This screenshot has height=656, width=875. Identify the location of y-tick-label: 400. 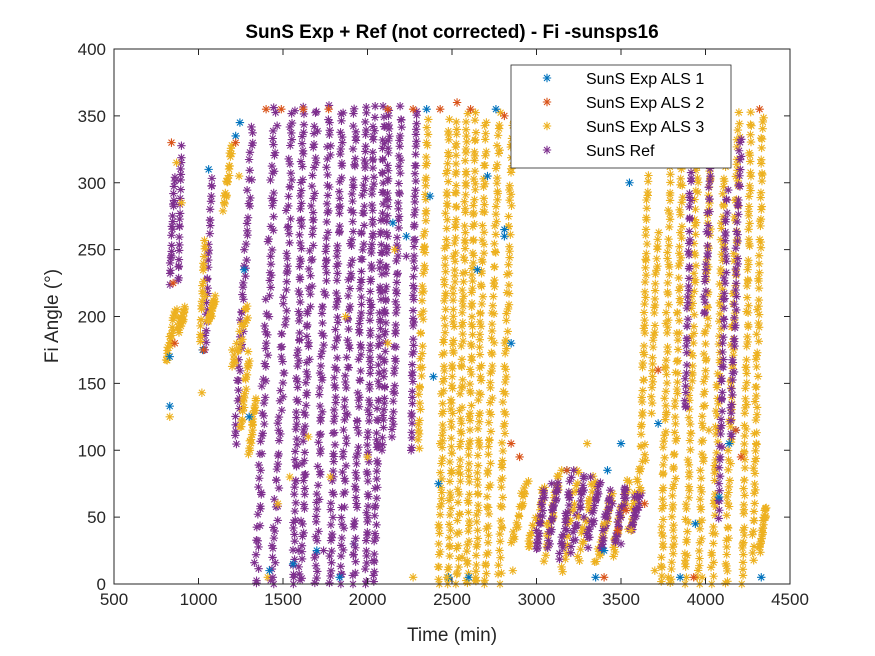
(92, 49).